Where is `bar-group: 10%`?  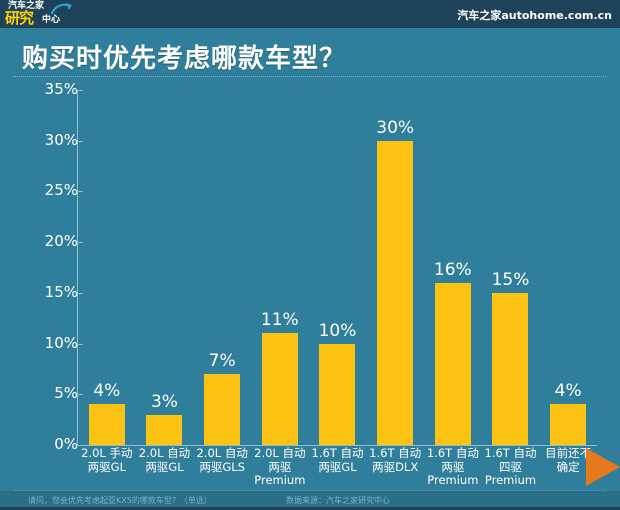
bar-group: 10% is located at coordinates (338, 267).